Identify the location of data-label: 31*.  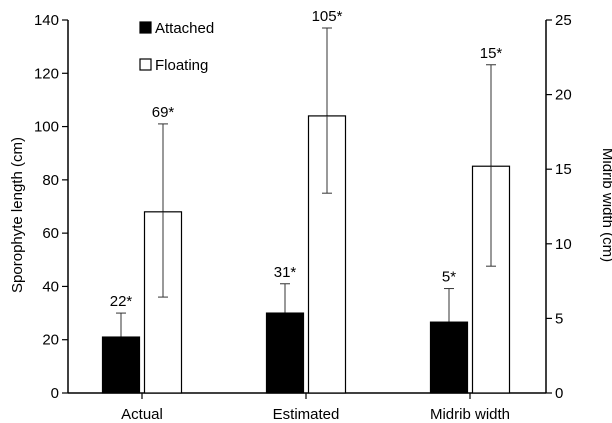
(285, 272).